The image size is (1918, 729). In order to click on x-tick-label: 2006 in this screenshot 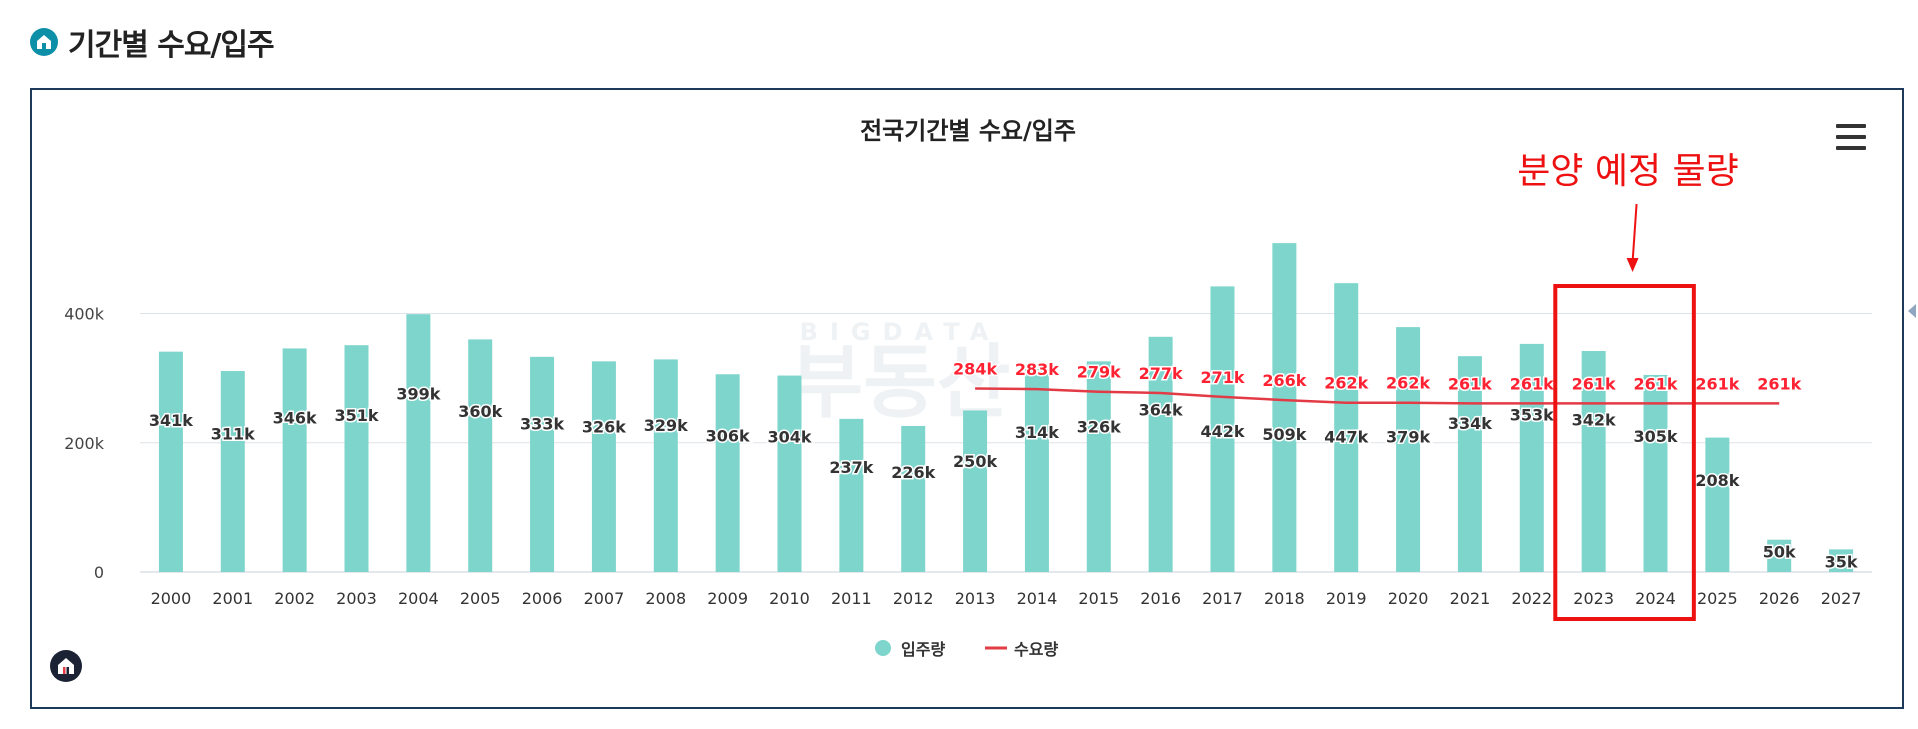, I will do `click(542, 598)`.